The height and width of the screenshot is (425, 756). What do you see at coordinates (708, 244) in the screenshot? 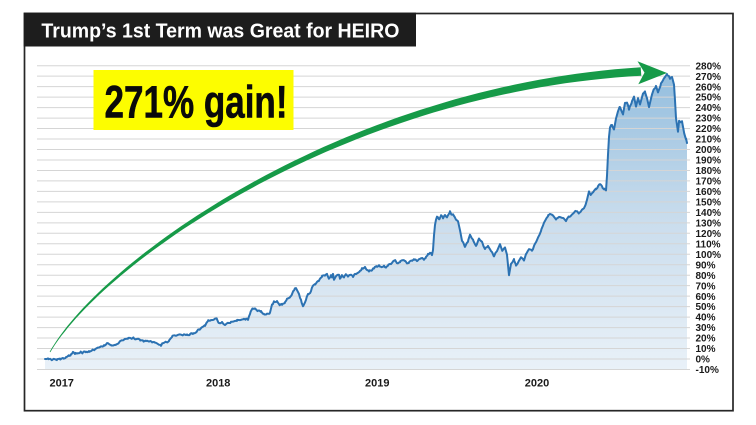
I see `svg-text: 110%` at bounding box center [708, 244].